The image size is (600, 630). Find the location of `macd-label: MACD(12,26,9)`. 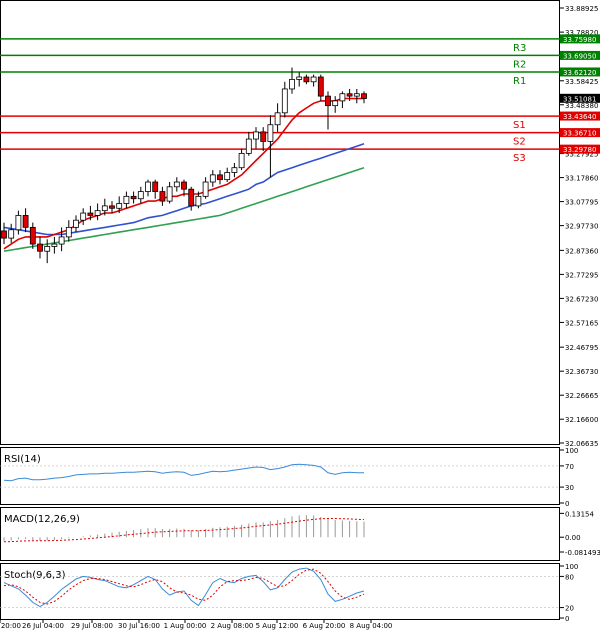

macd-label: MACD(12,26,9) is located at coordinates (42, 519).